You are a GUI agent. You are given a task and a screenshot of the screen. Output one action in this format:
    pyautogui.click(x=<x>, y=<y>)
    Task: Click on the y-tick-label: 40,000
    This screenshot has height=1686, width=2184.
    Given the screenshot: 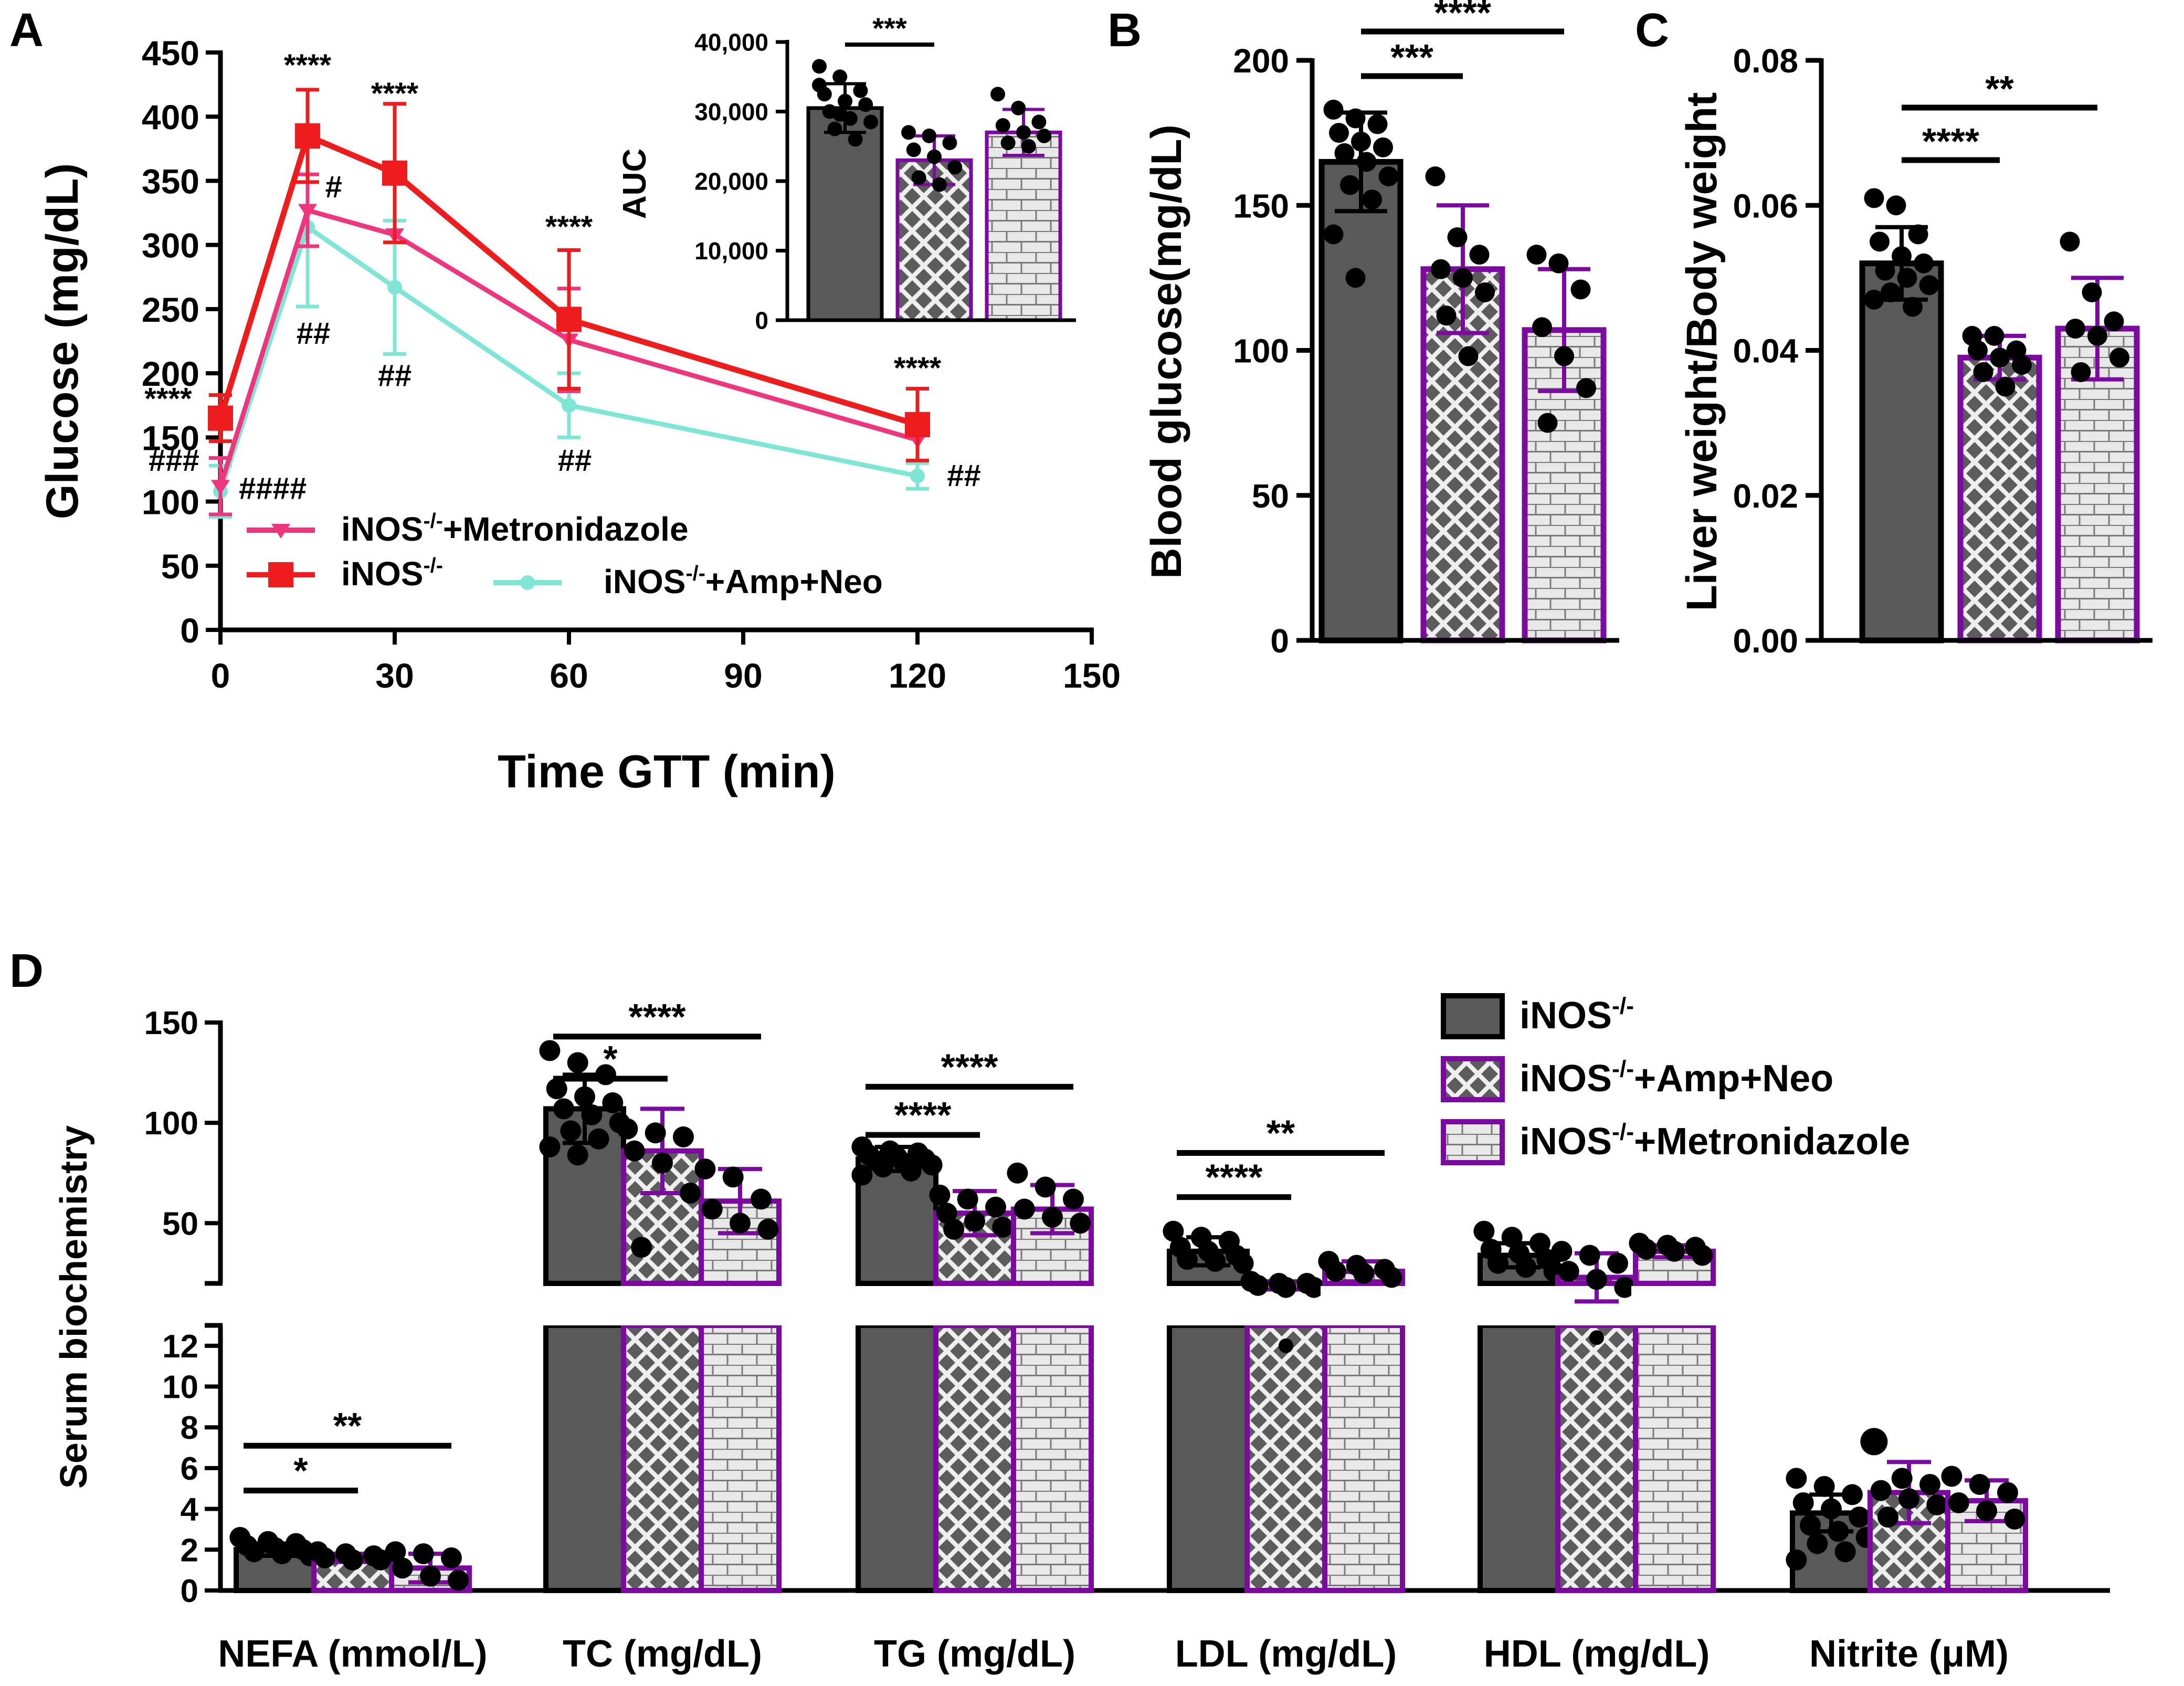 What is the action you would take?
    pyautogui.click(x=731, y=42)
    